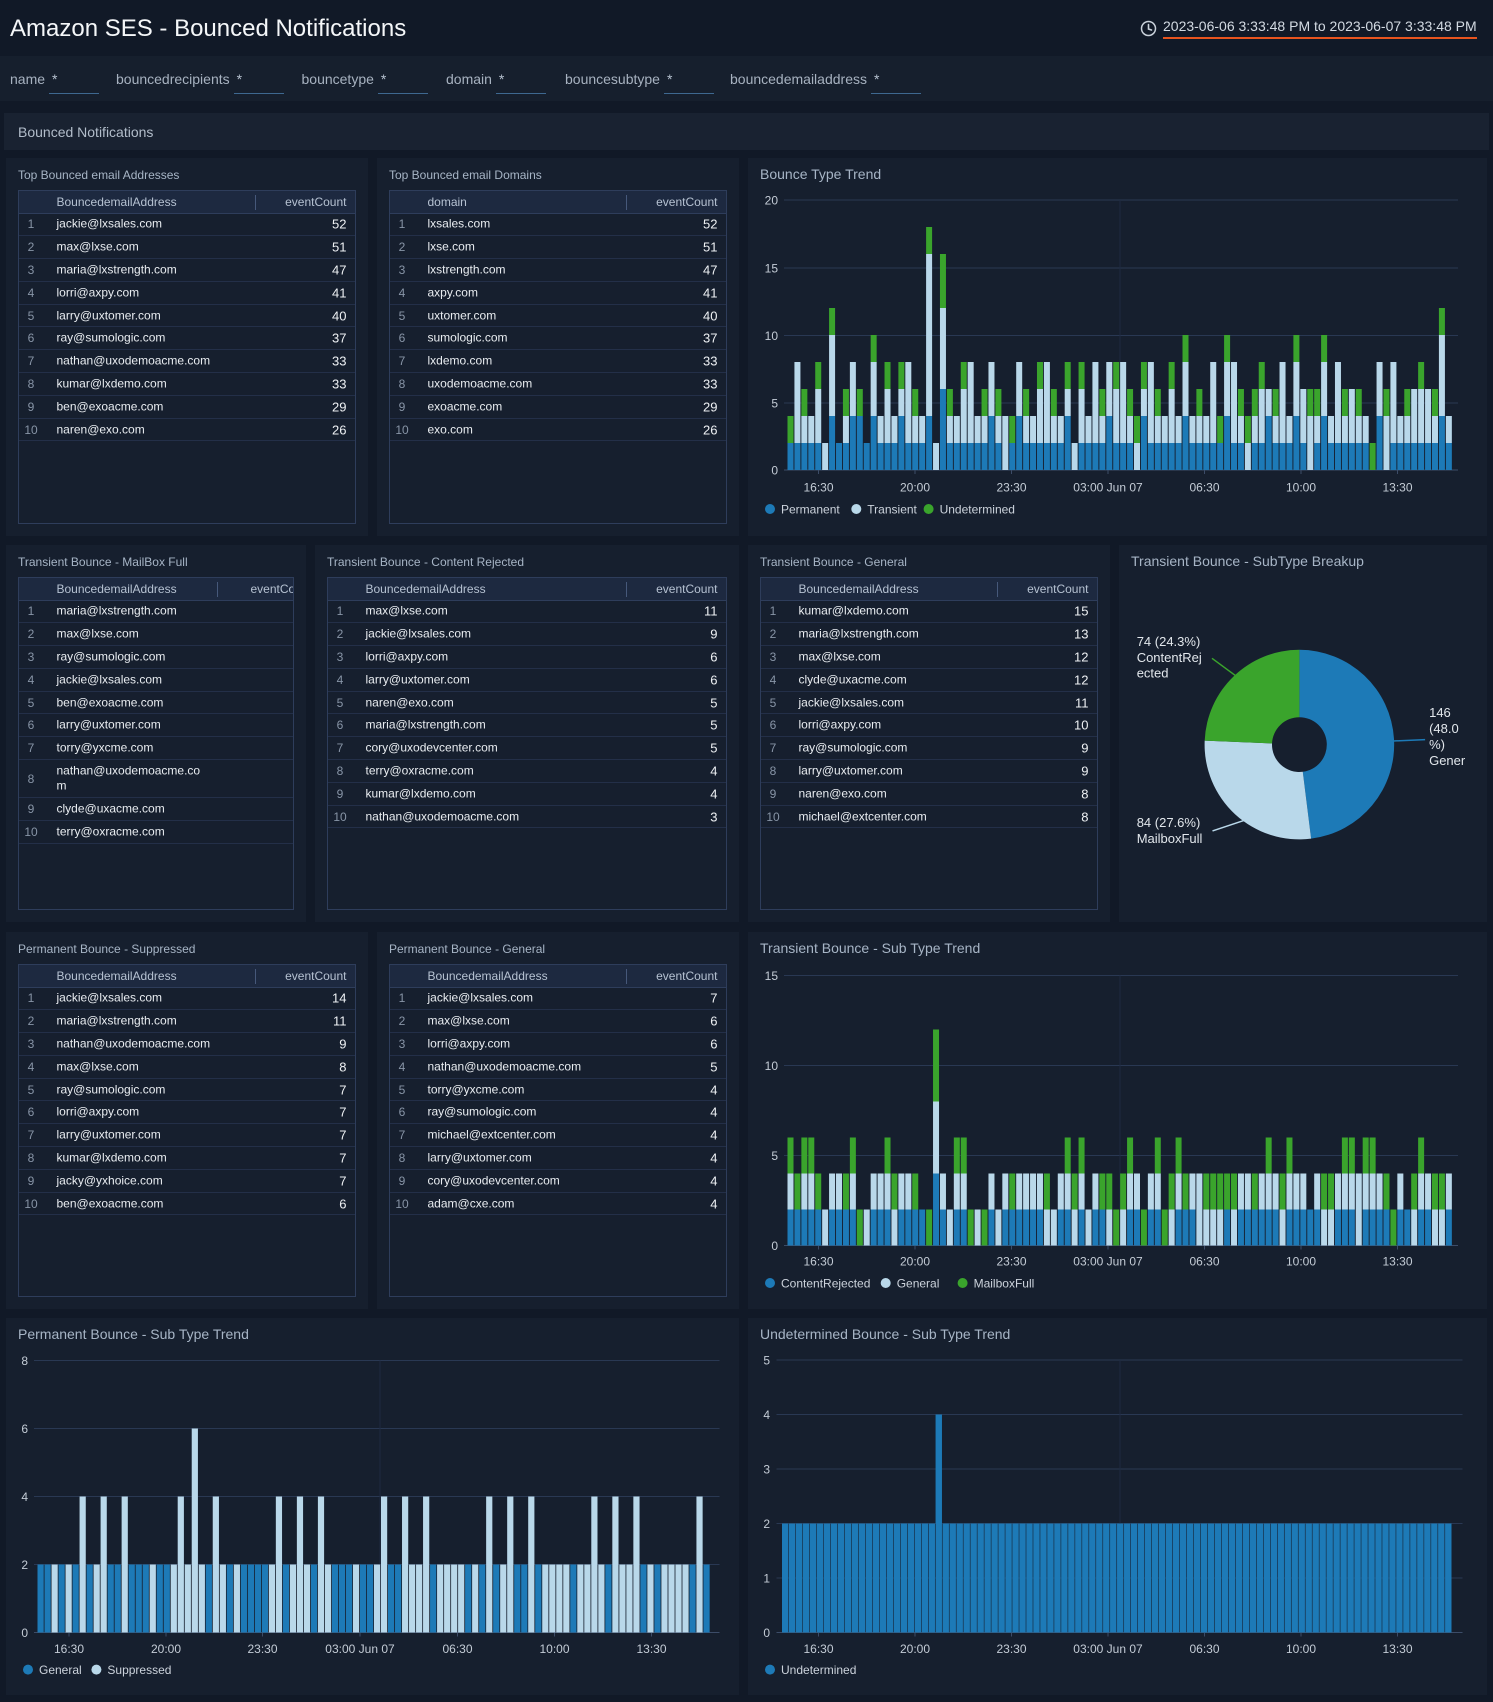 The image size is (1493, 1702). What do you see at coordinates (1169, 822) in the screenshot?
I see `svg-text: 84 (27.6%)` at bounding box center [1169, 822].